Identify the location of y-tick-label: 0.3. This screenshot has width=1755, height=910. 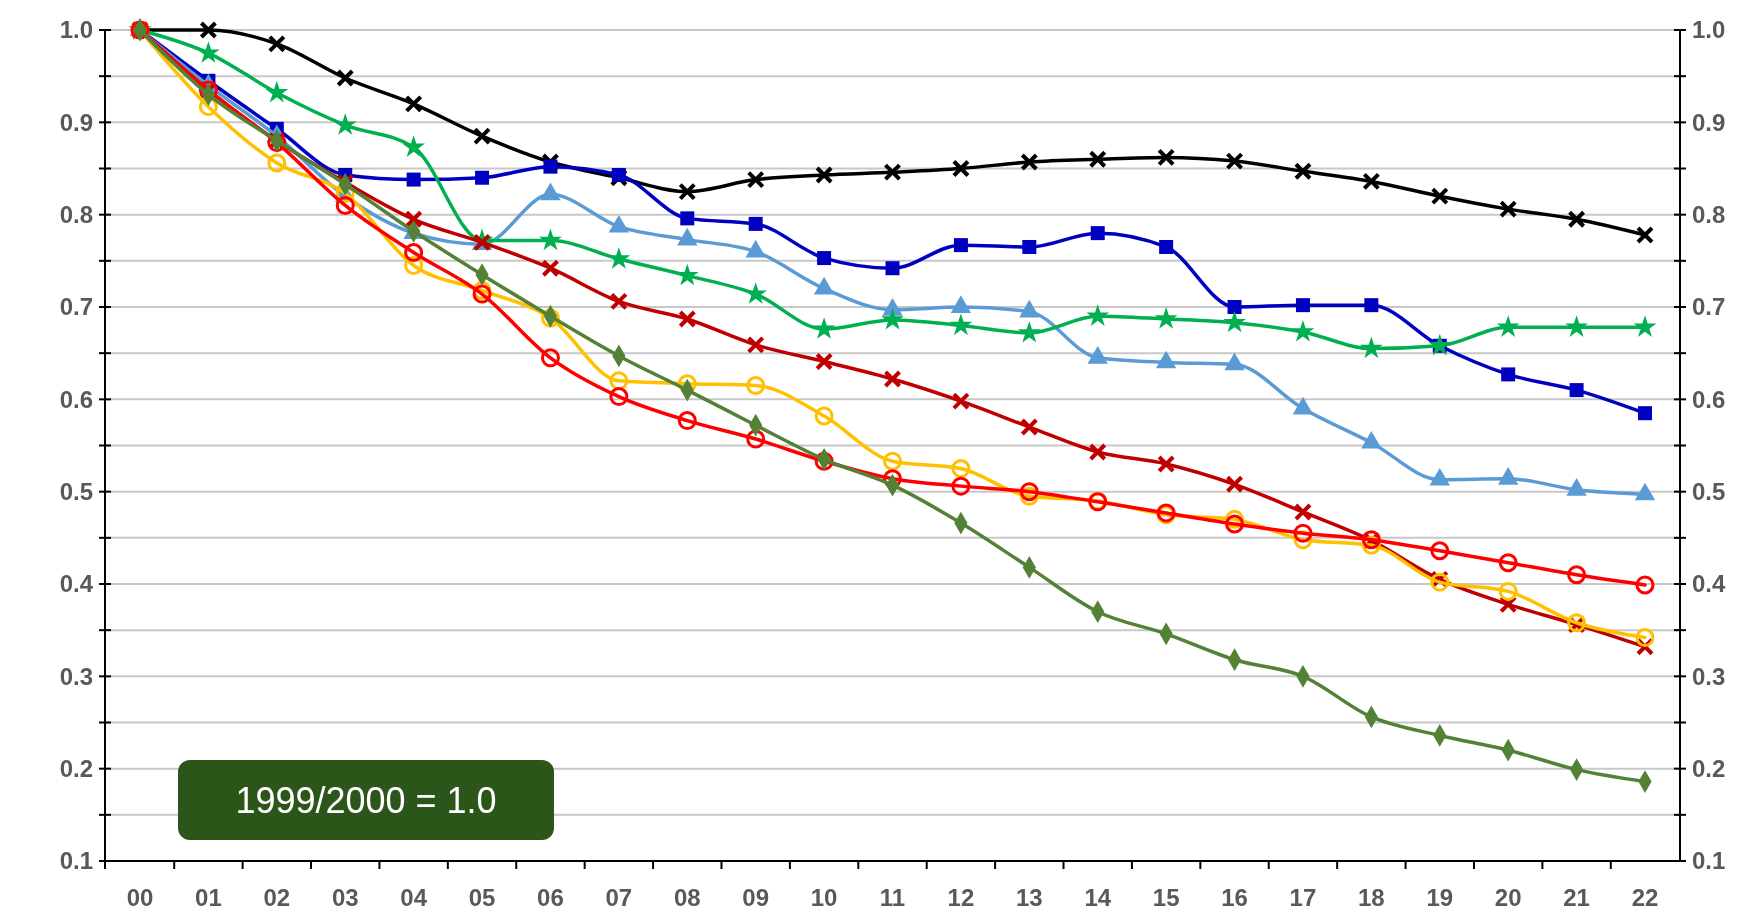
(76, 676).